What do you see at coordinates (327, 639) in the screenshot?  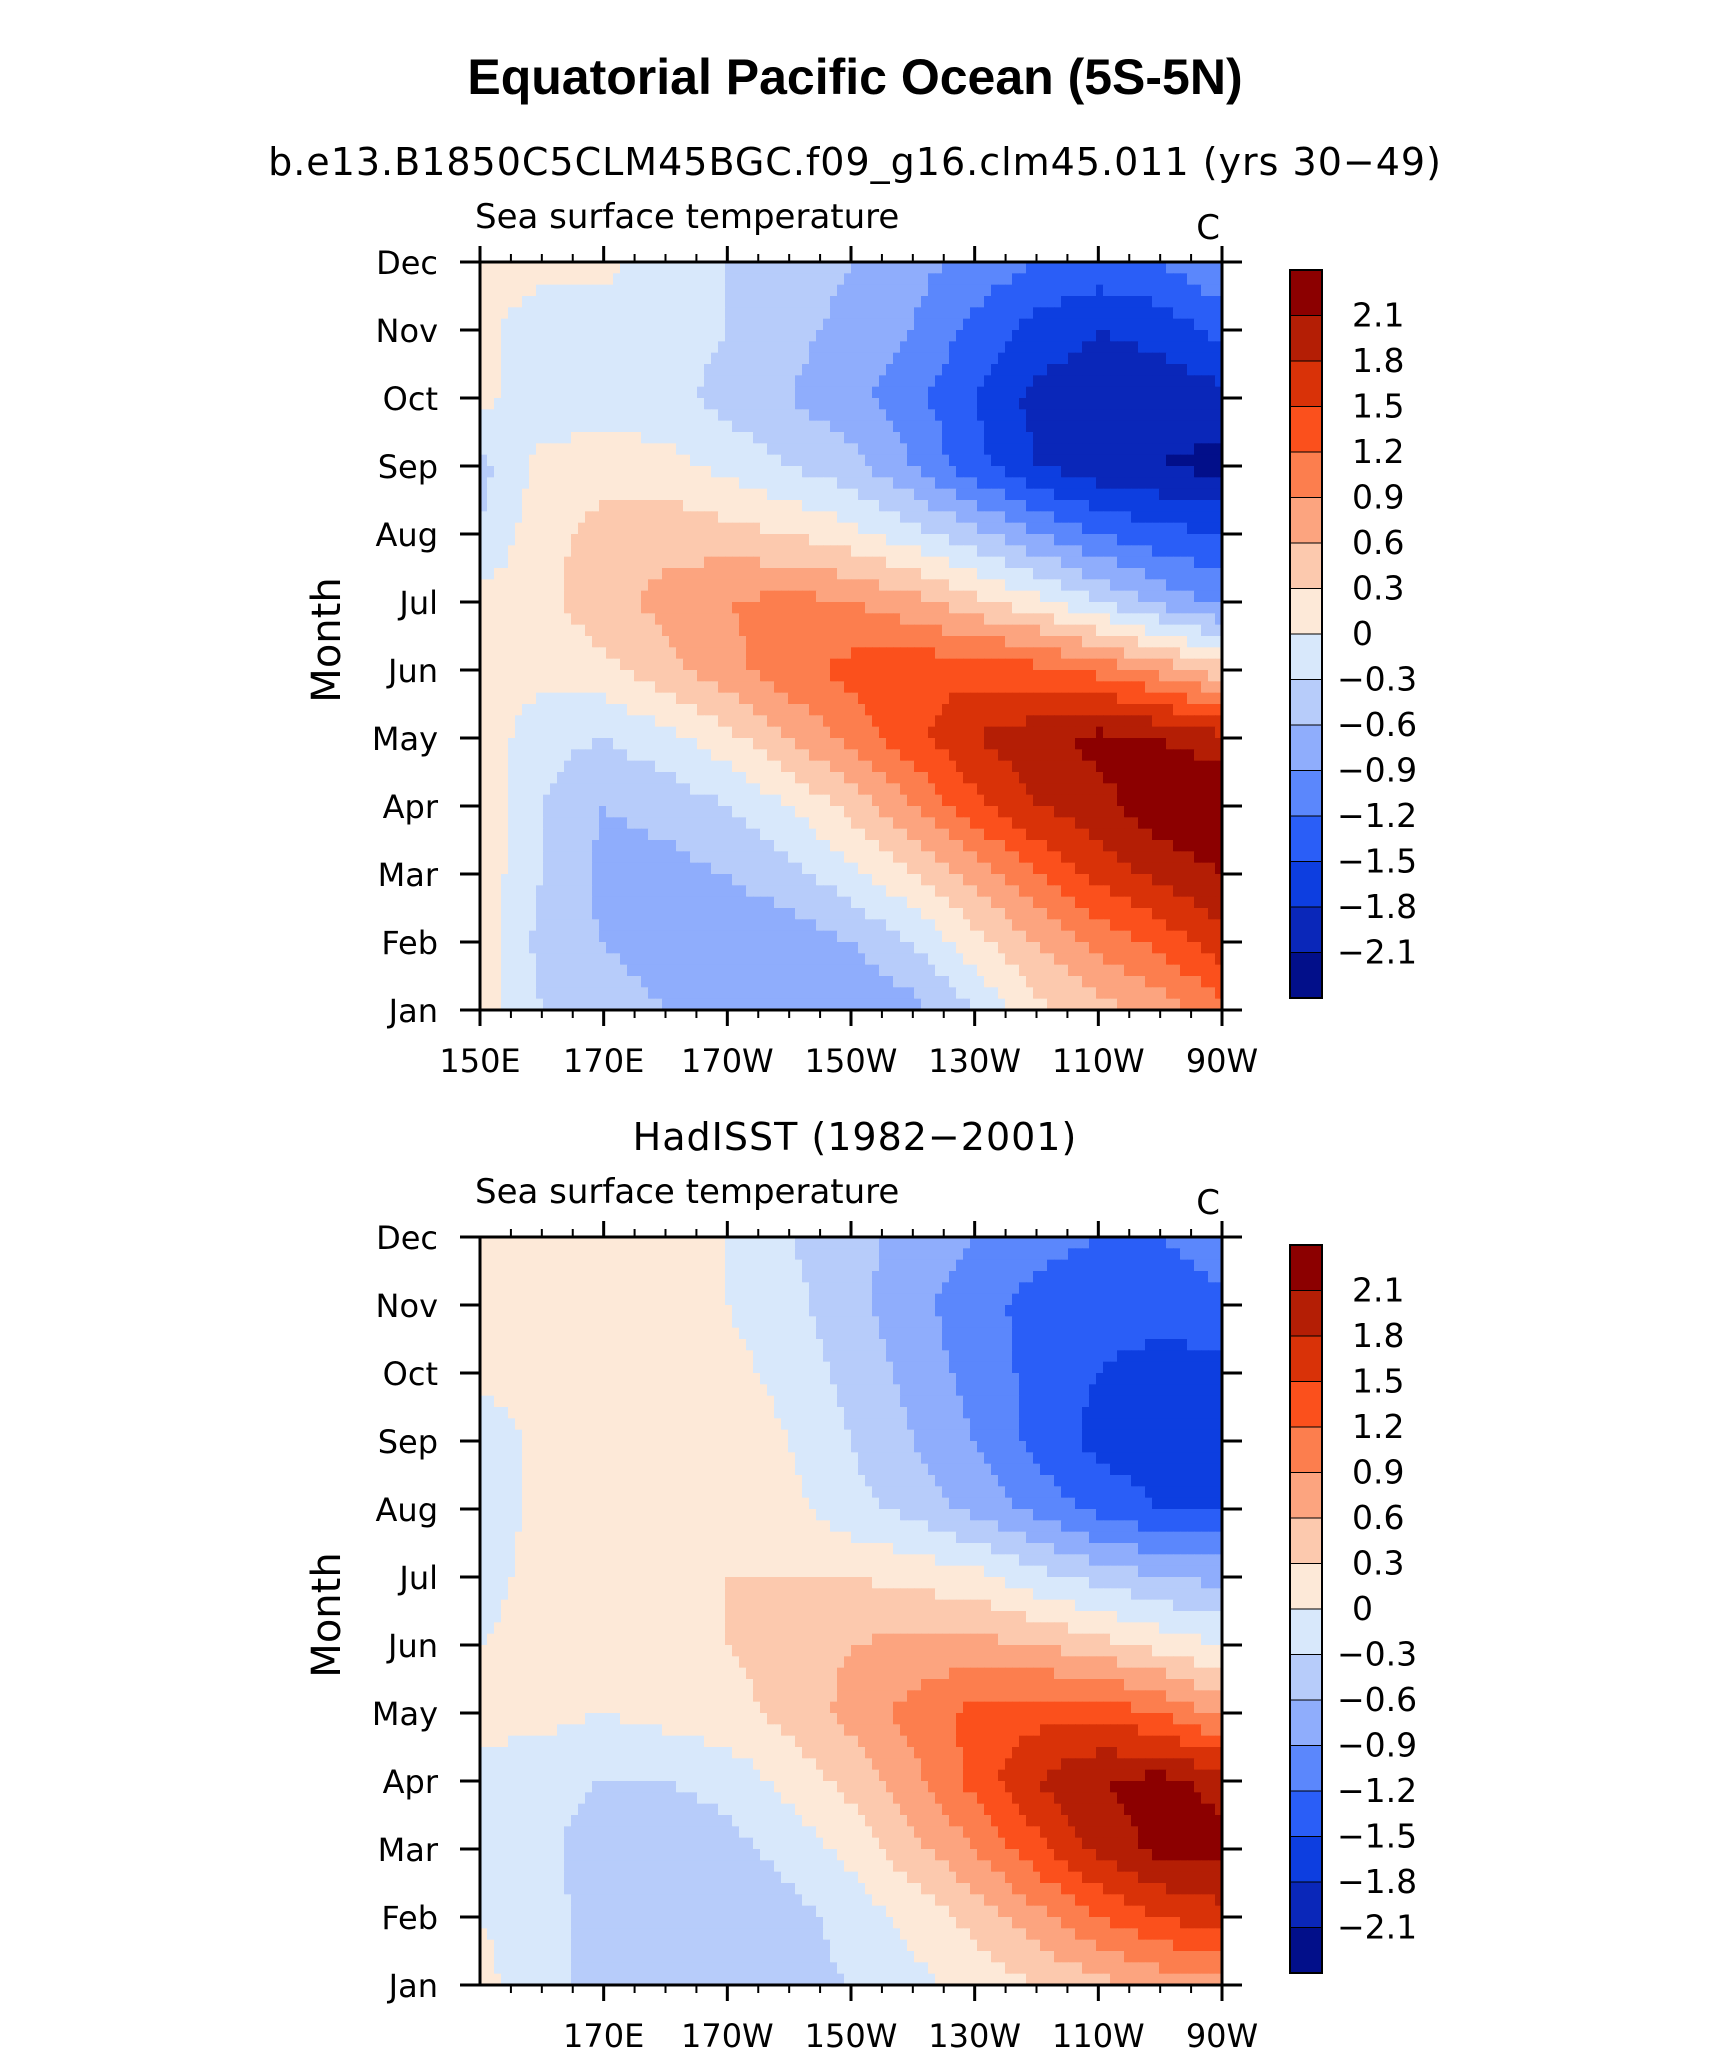 I see `y-axis-label: Month` at bounding box center [327, 639].